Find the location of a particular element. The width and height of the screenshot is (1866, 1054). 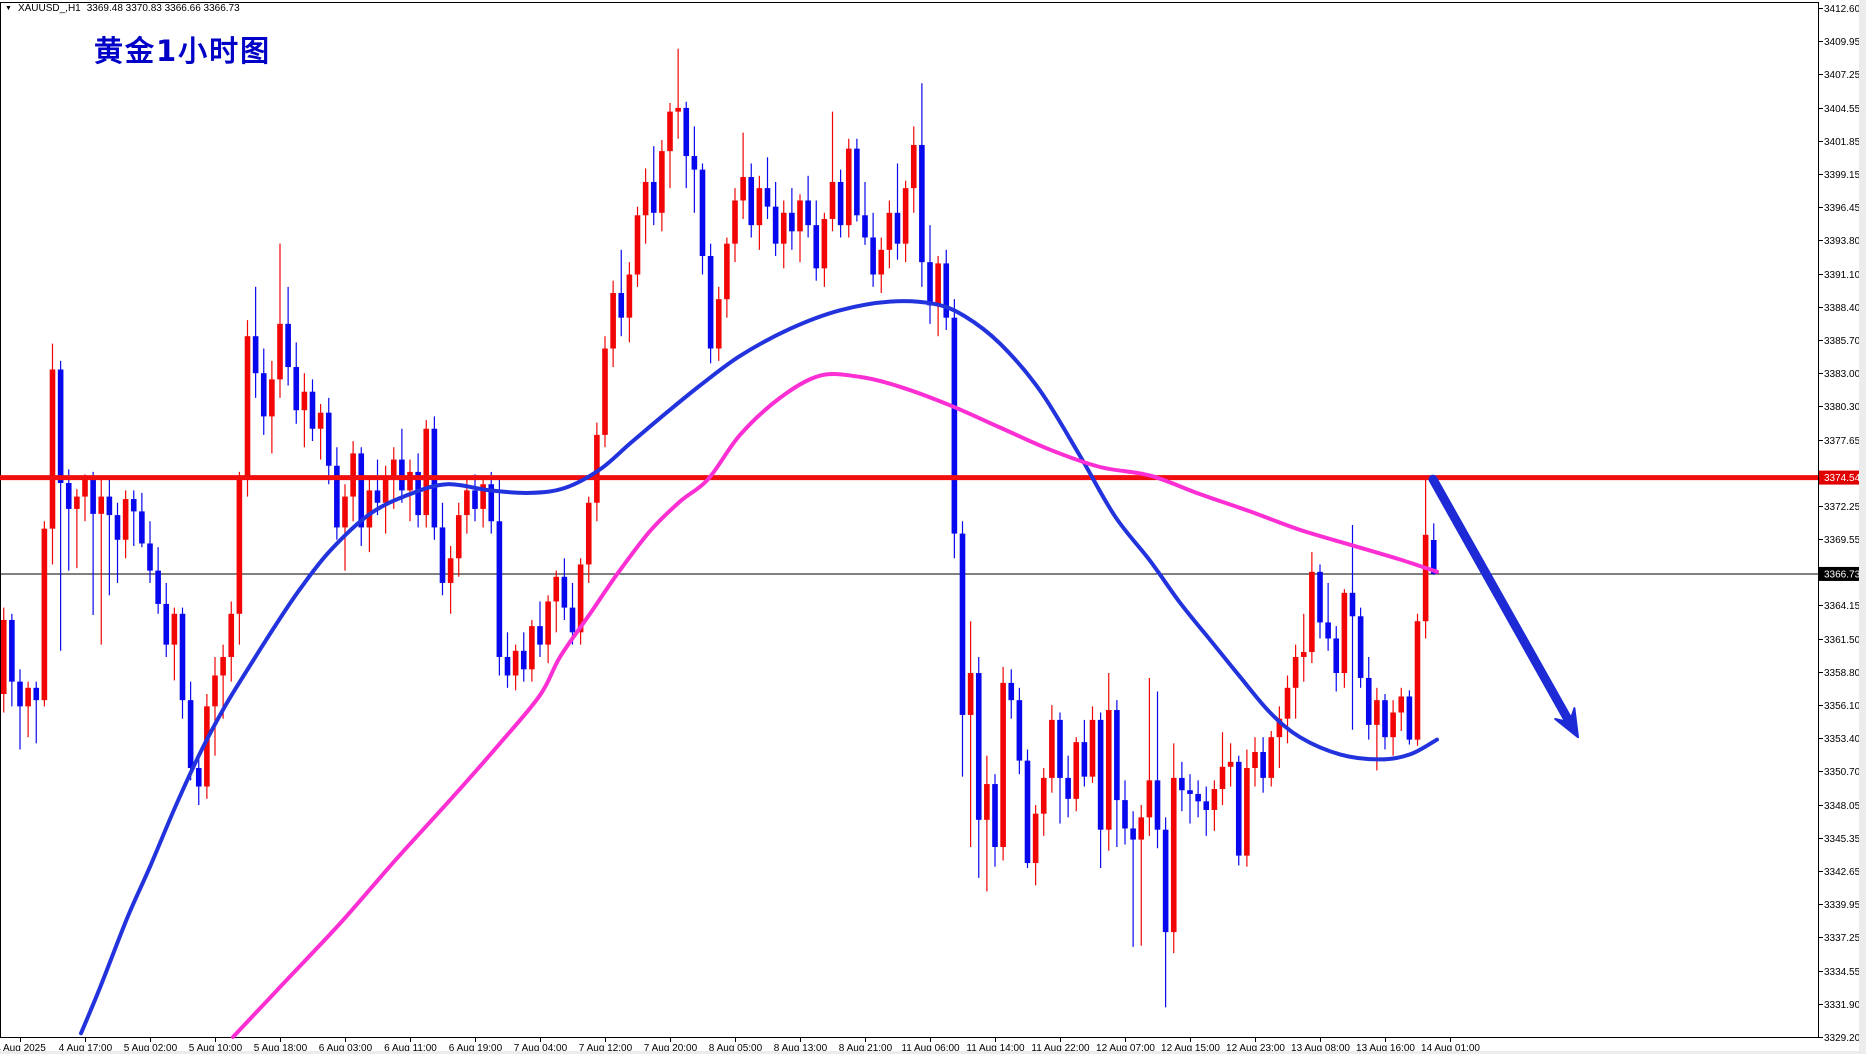

time-tick-label: 7 Aug 12:00 is located at coordinates (606, 1048).